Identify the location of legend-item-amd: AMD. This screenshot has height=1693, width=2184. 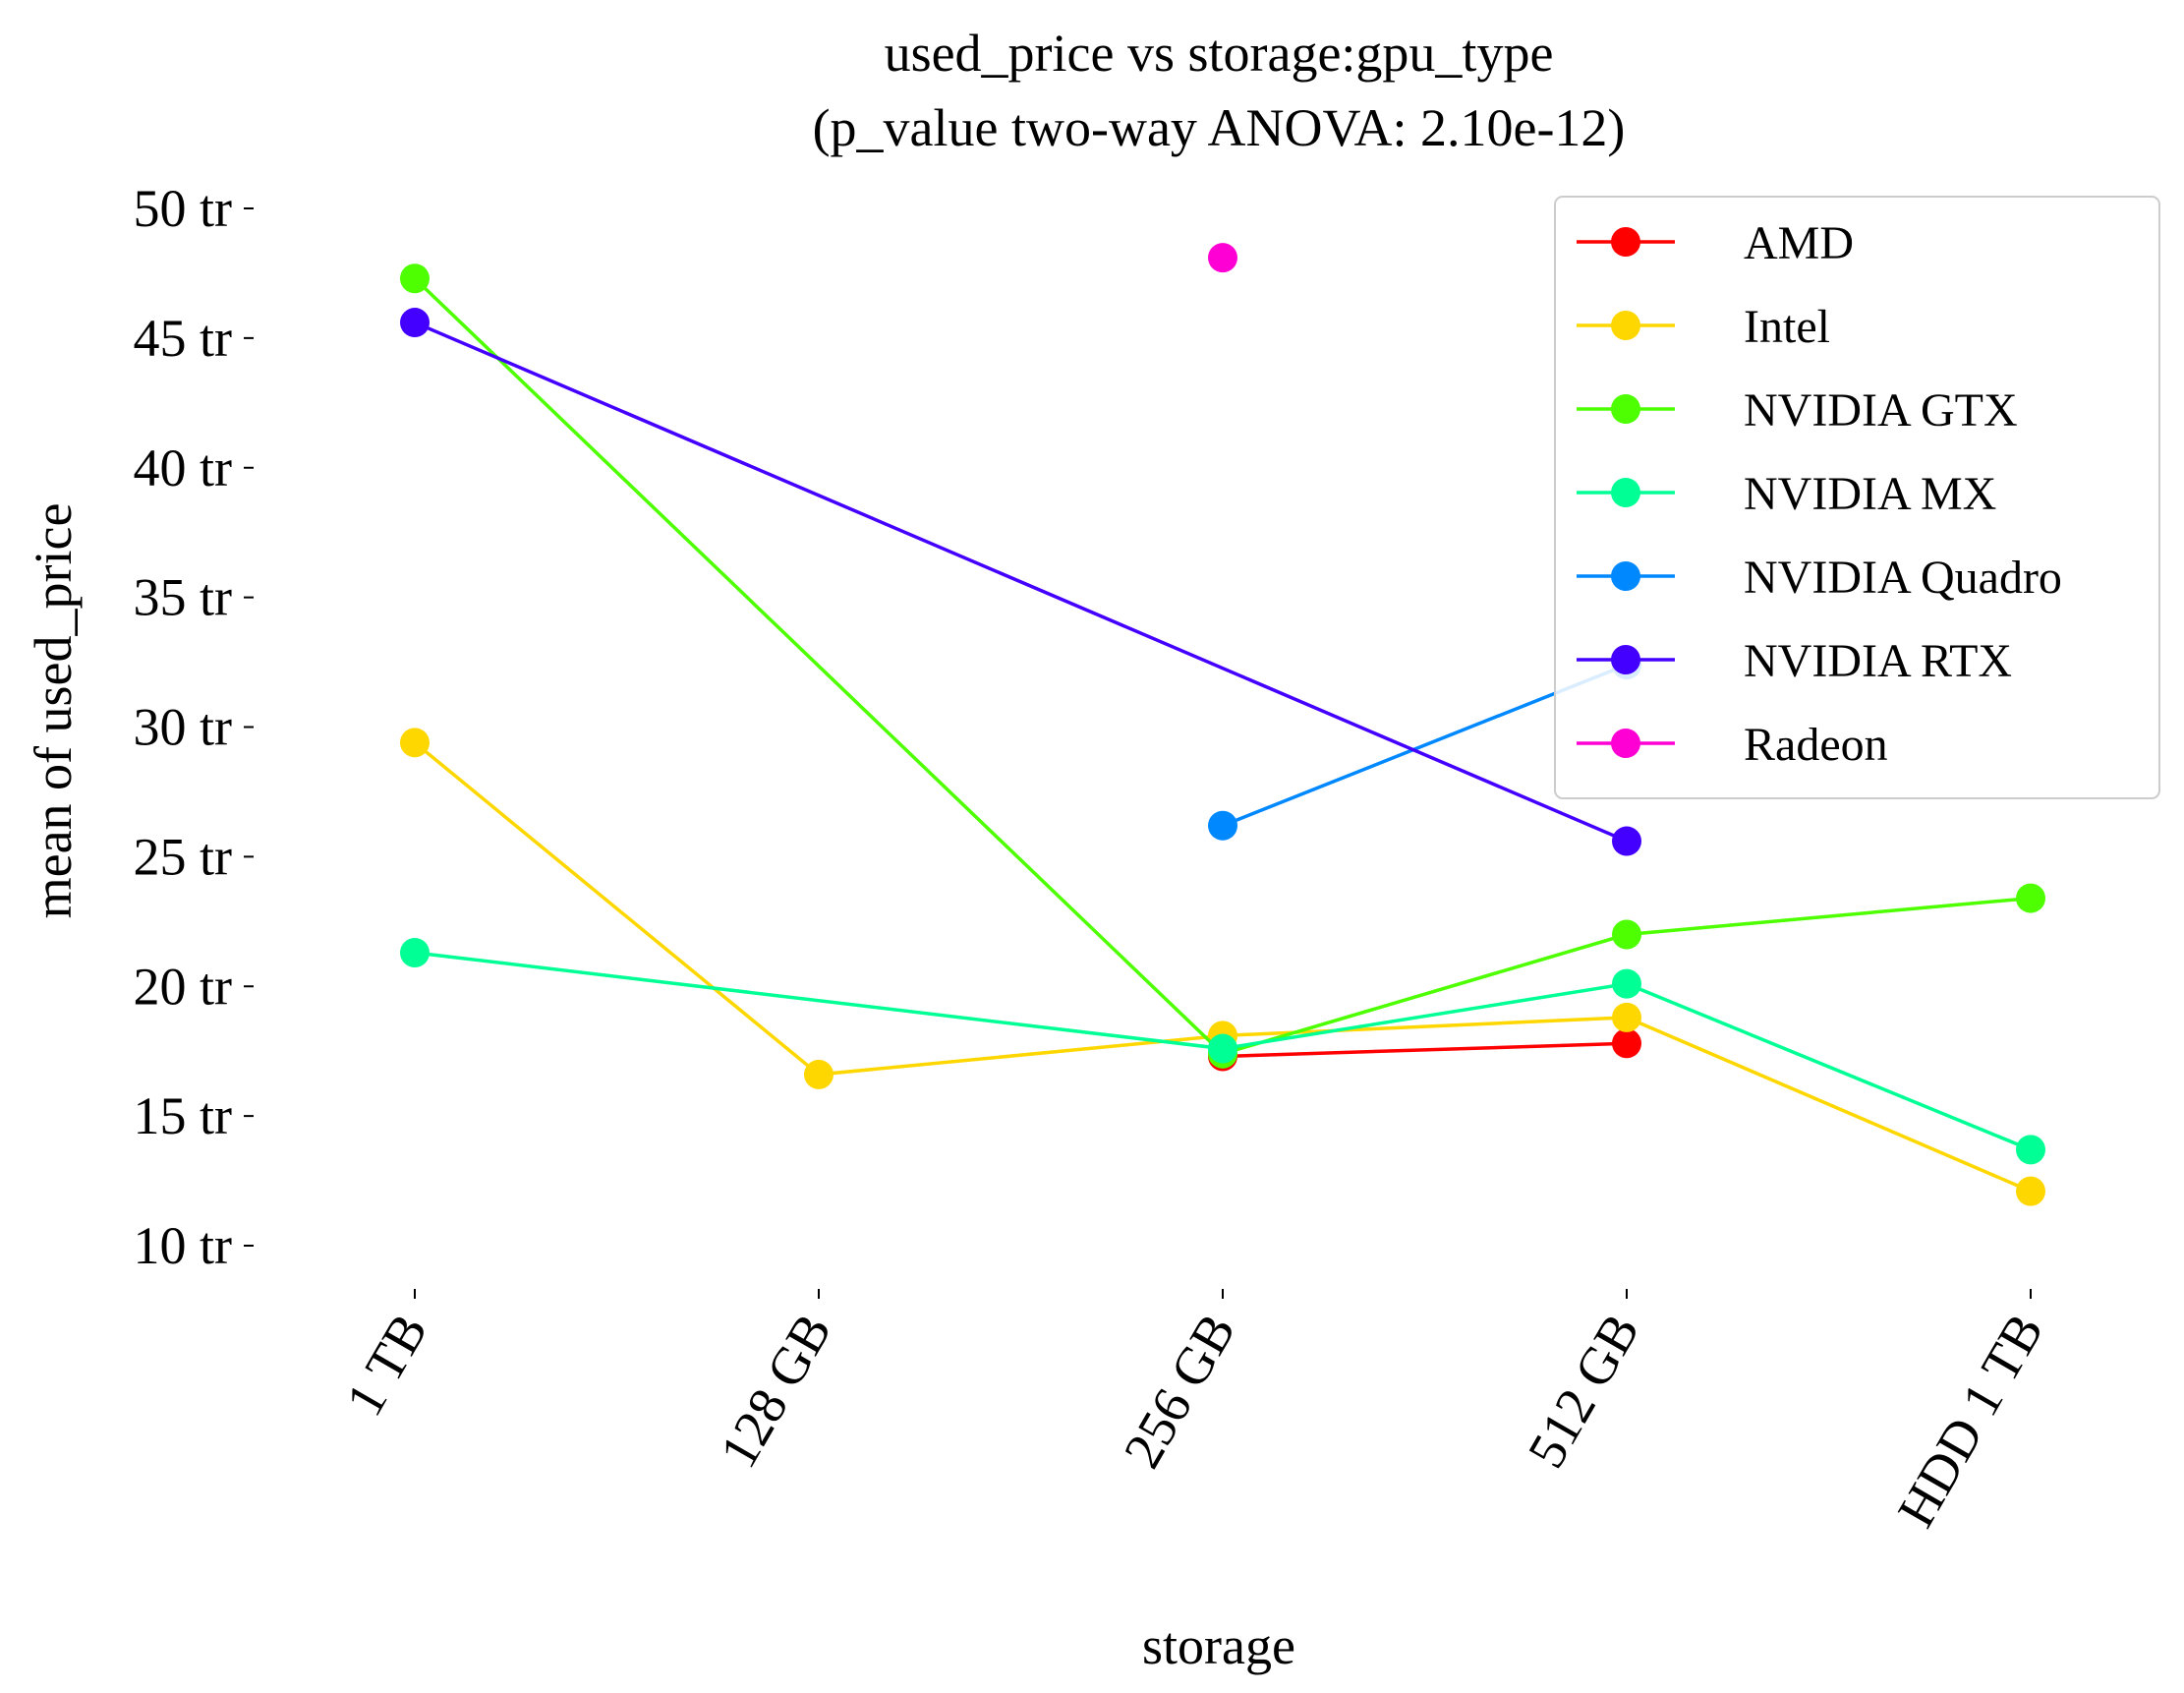
(1715, 243).